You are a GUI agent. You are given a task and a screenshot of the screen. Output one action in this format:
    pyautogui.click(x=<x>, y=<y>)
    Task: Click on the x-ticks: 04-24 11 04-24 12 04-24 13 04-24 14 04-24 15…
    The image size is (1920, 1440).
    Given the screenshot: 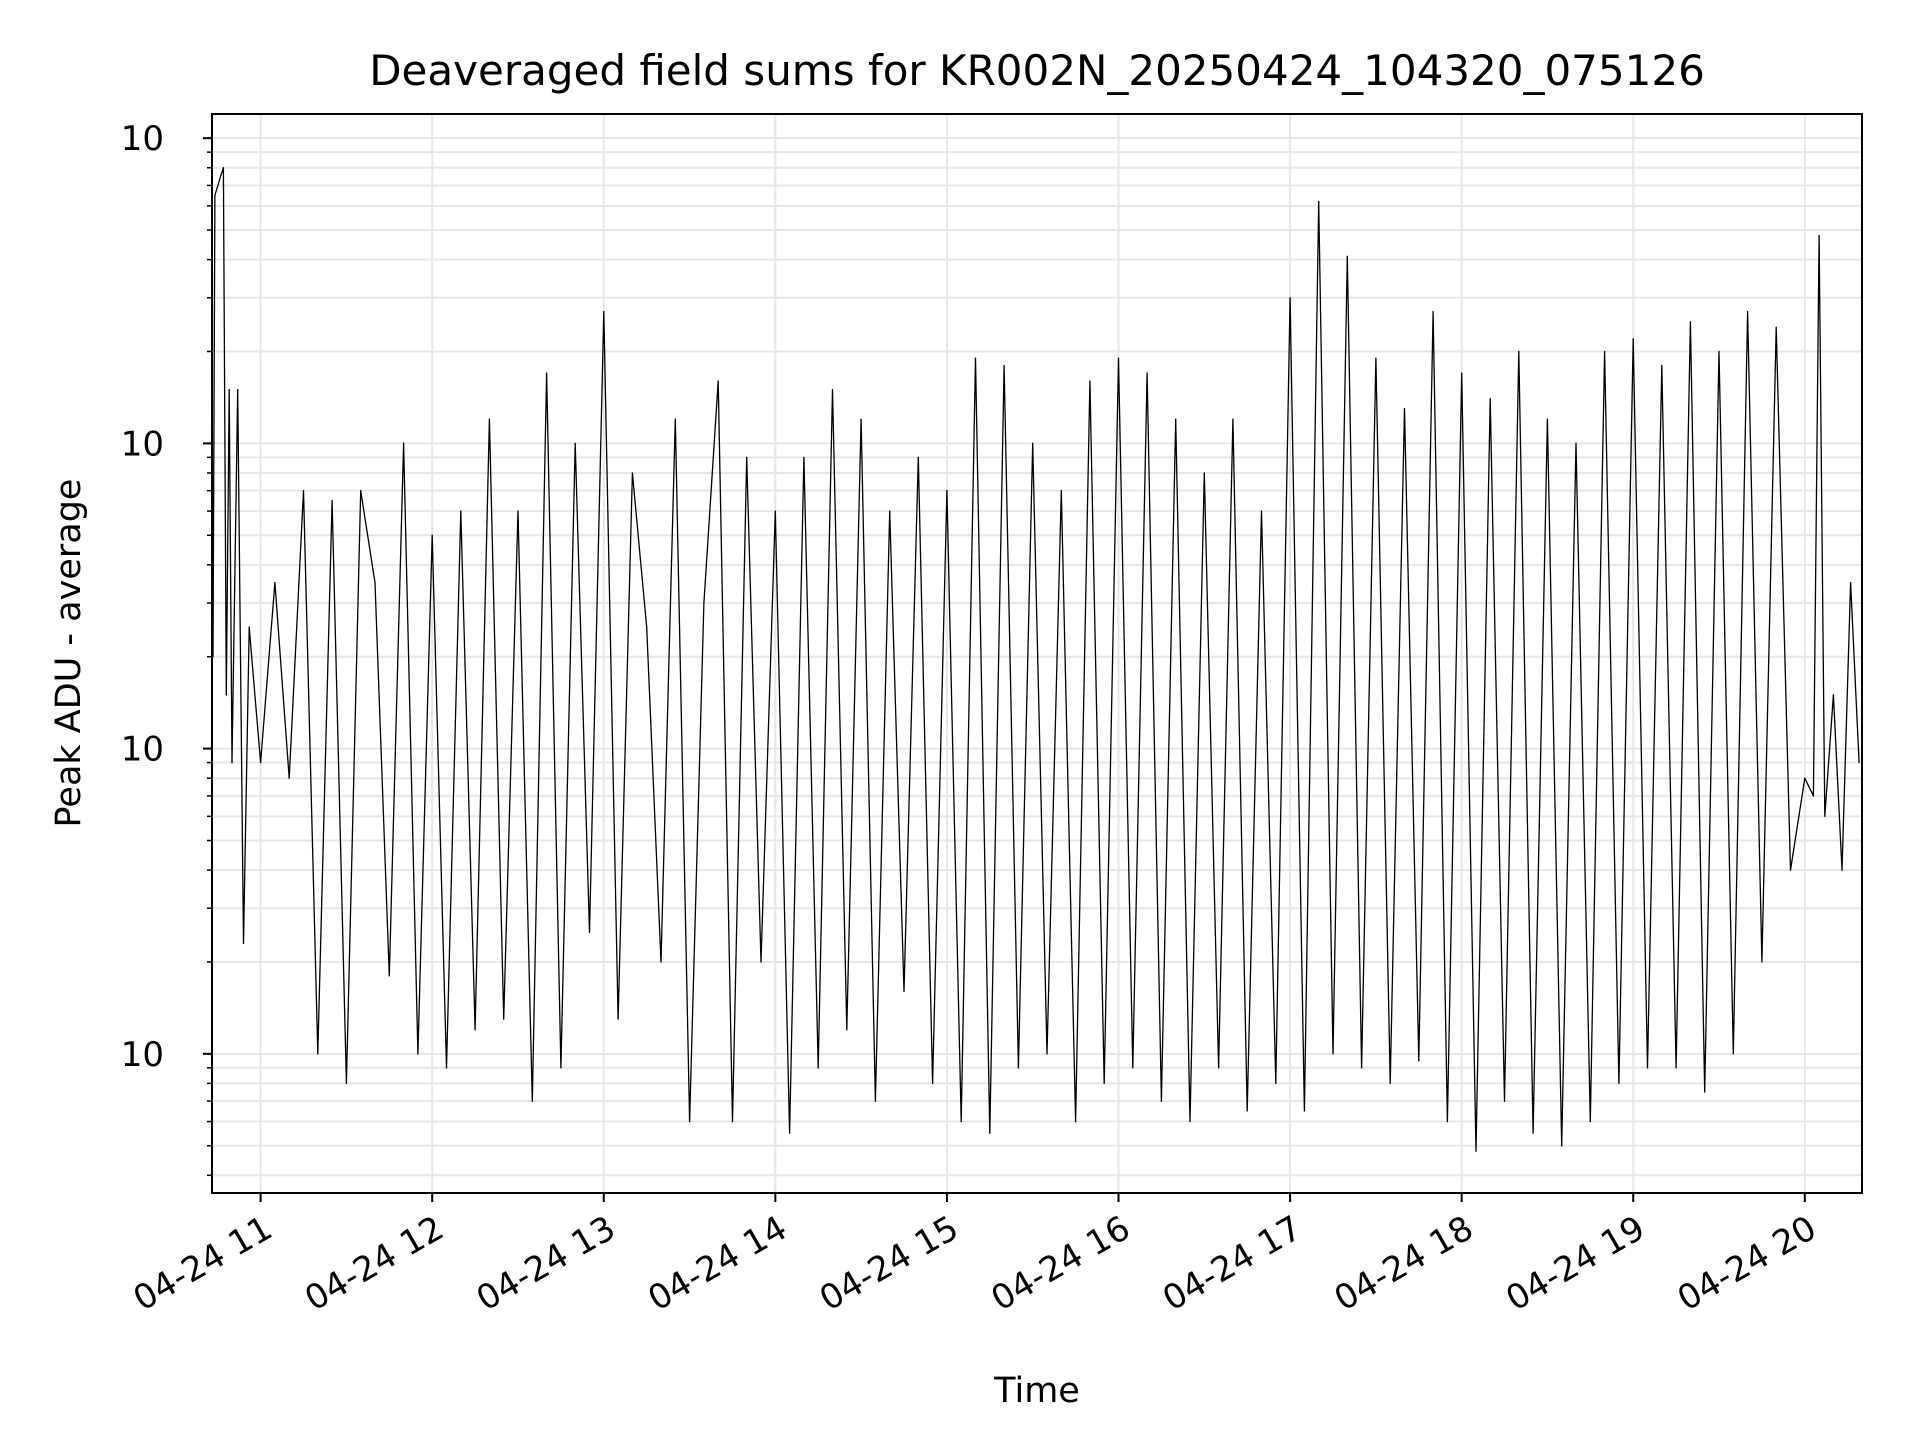 What is the action you would take?
    pyautogui.click(x=975, y=1256)
    